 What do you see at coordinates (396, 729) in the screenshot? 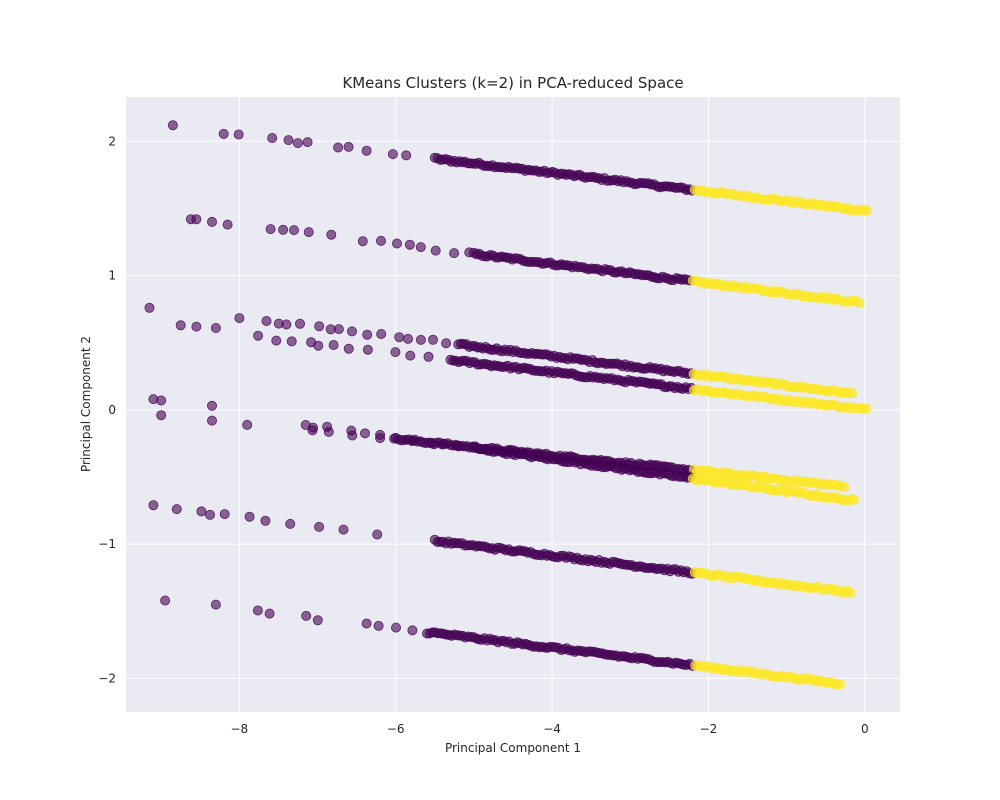
I see `x-tick-label: −6` at bounding box center [396, 729].